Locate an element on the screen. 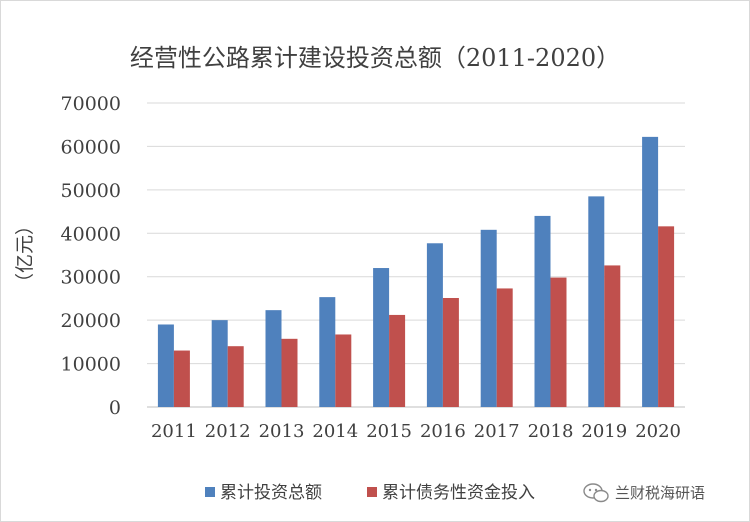 Image resolution: width=750 pixels, height=522 pixels. x-axis-ticks: 2011 2012 2013 2014 2015 2016 2017 2018 2019 2020 is located at coordinates (416, 431).